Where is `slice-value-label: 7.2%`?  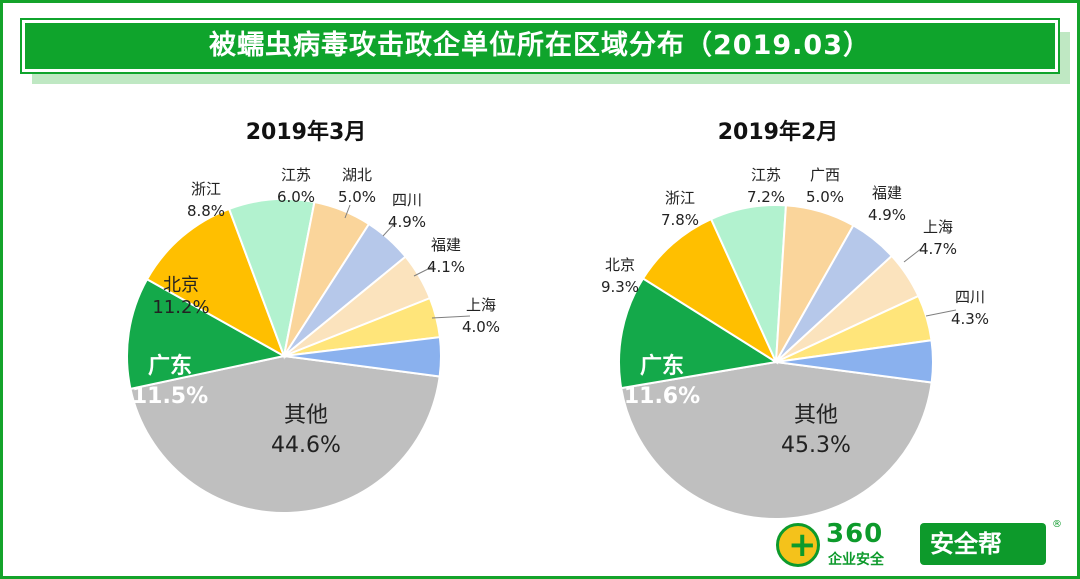
slice-value-label: 7.2% is located at coordinates (766, 197).